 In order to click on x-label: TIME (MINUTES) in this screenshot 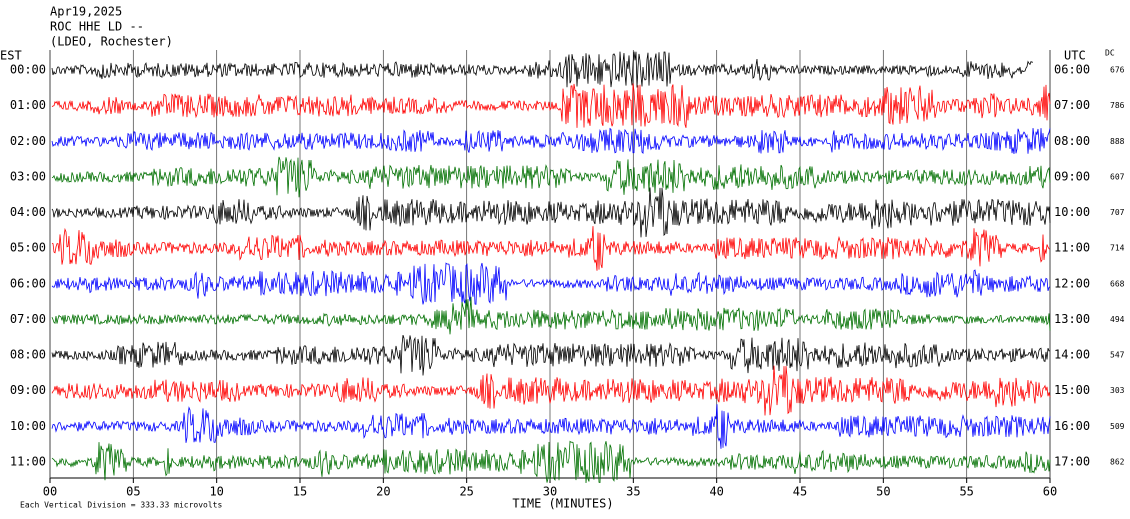, I will do `click(562, 504)`.